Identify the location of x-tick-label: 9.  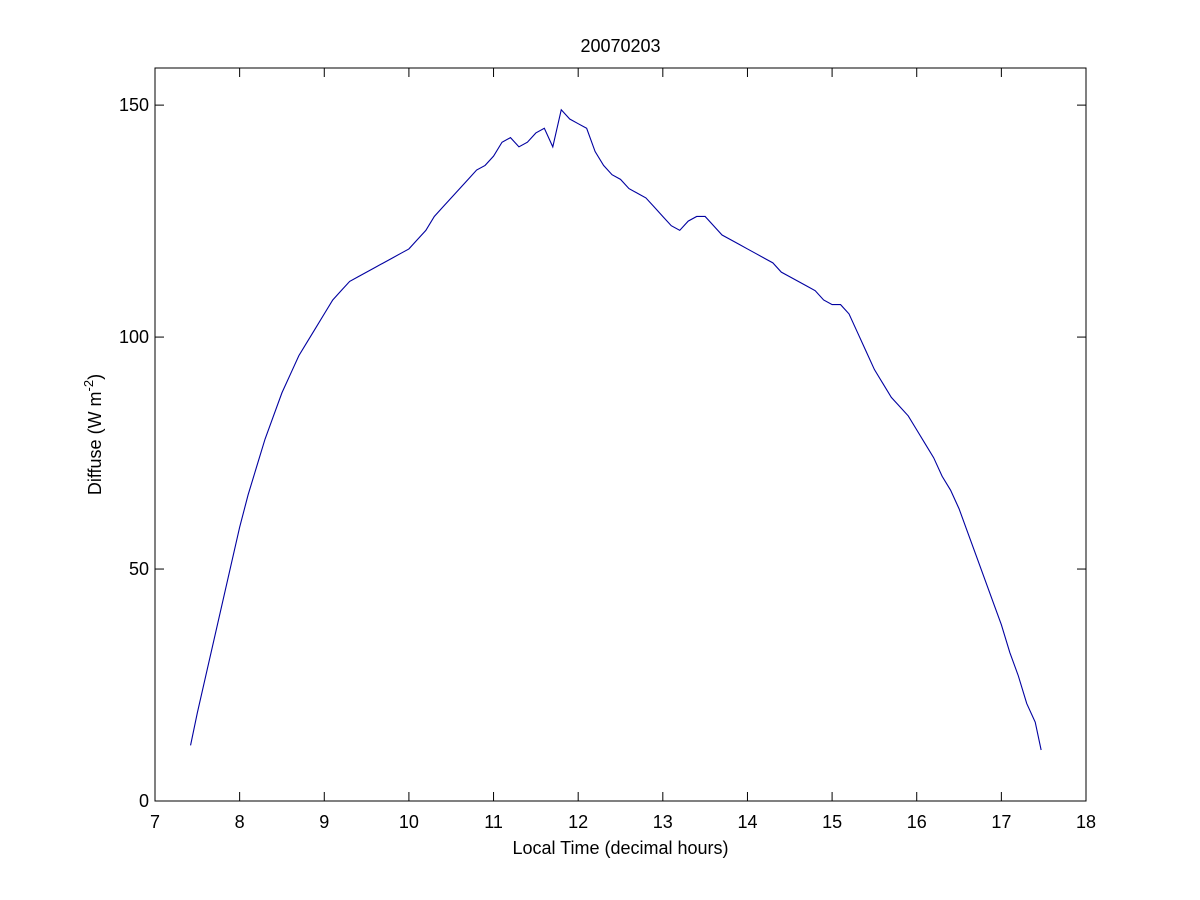
(324, 822).